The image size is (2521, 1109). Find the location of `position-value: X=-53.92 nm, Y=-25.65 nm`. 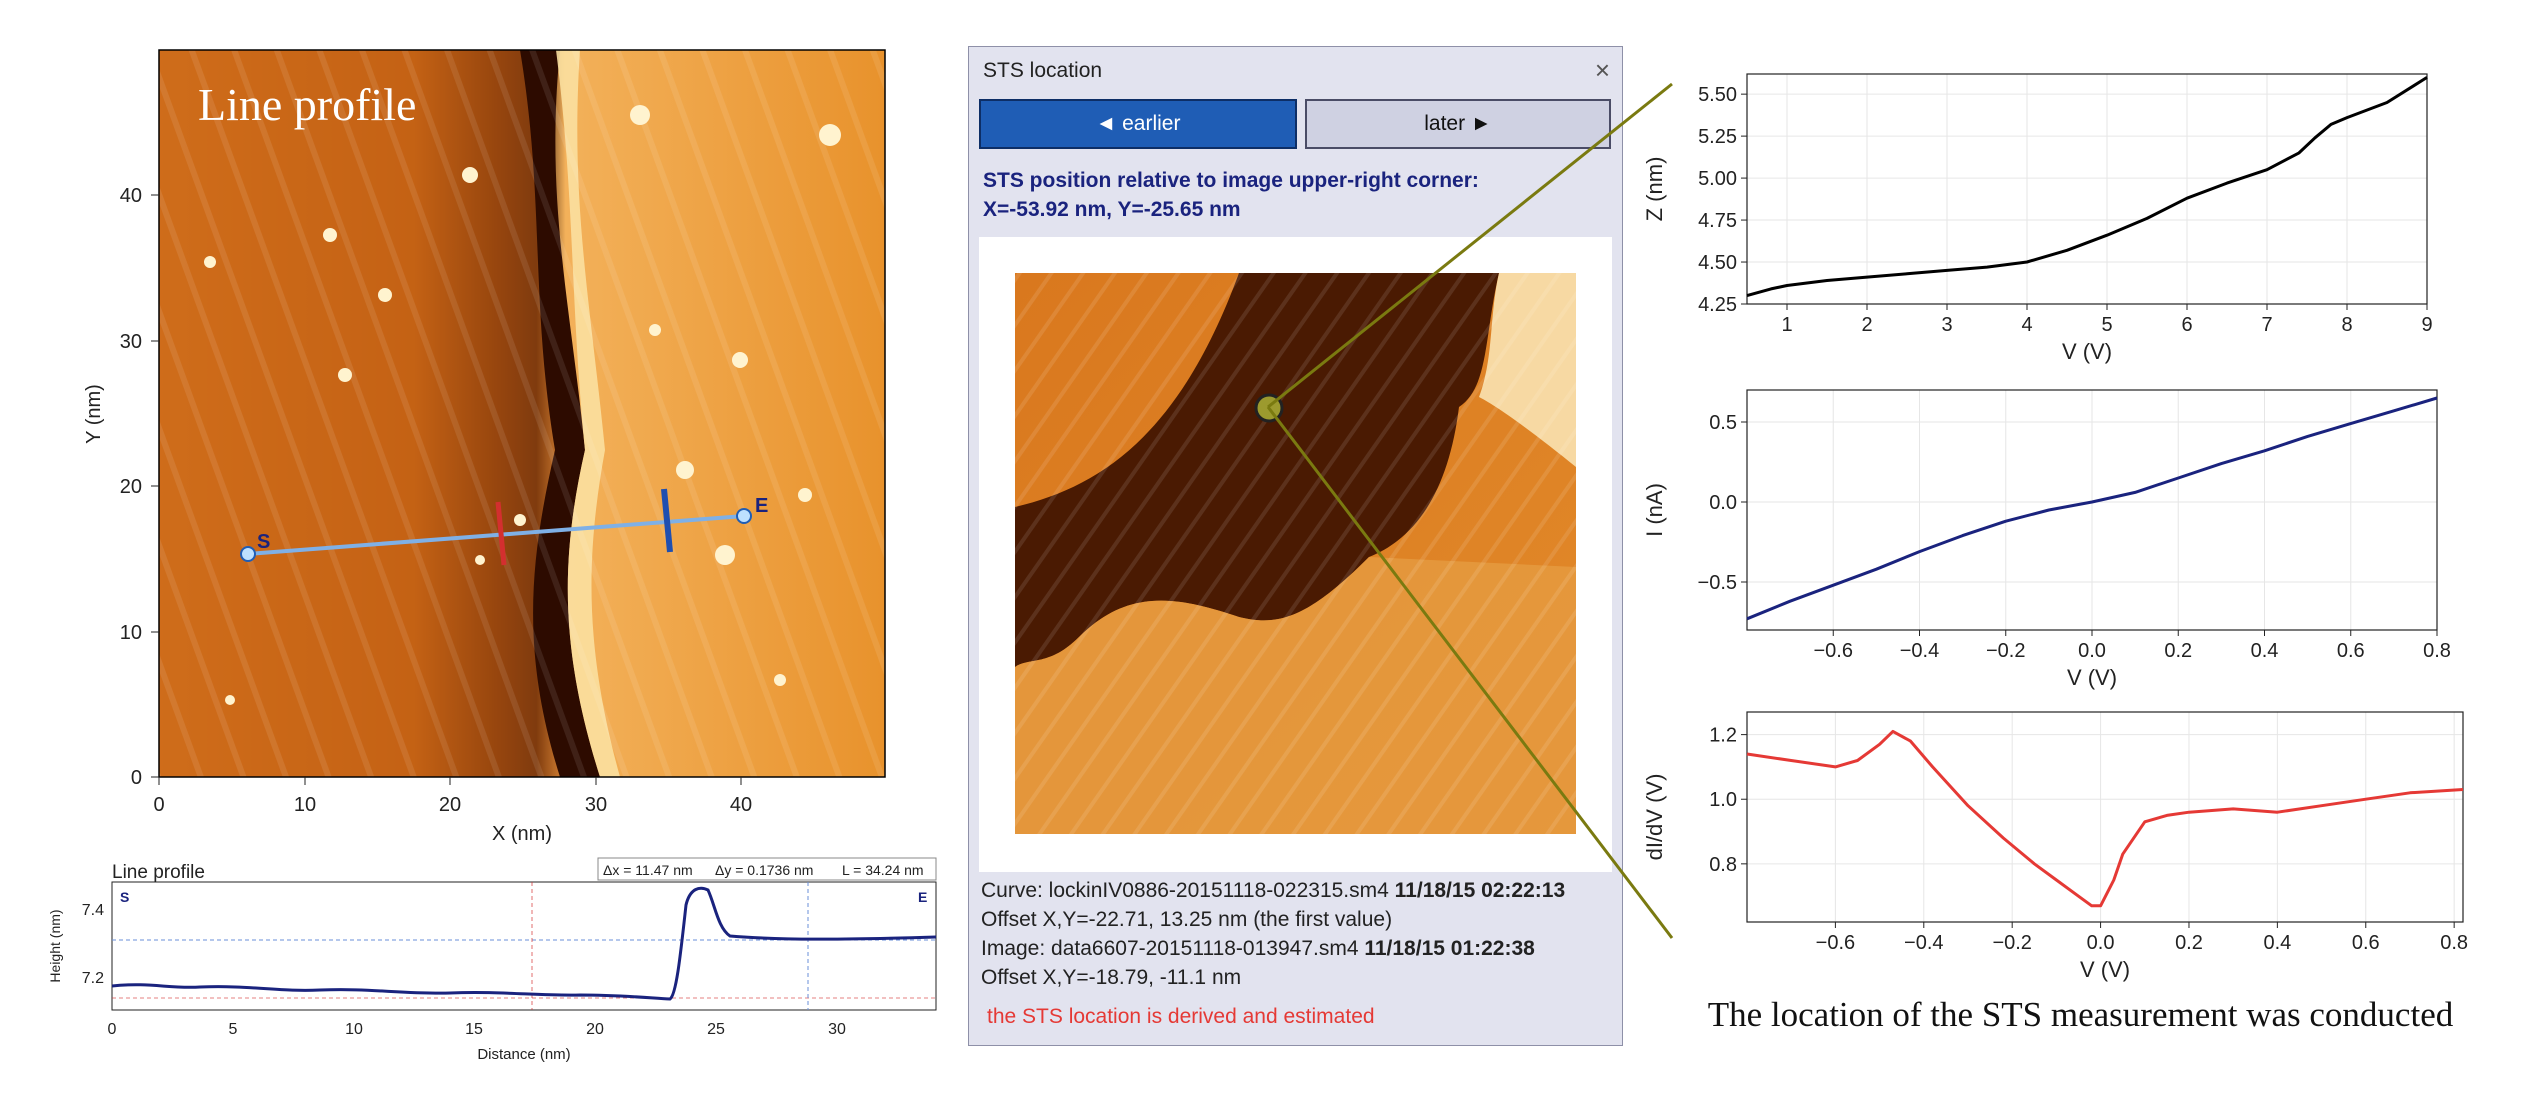

position-value: X=-53.92 nm, Y=-25.65 nm is located at coordinates (1112, 209).